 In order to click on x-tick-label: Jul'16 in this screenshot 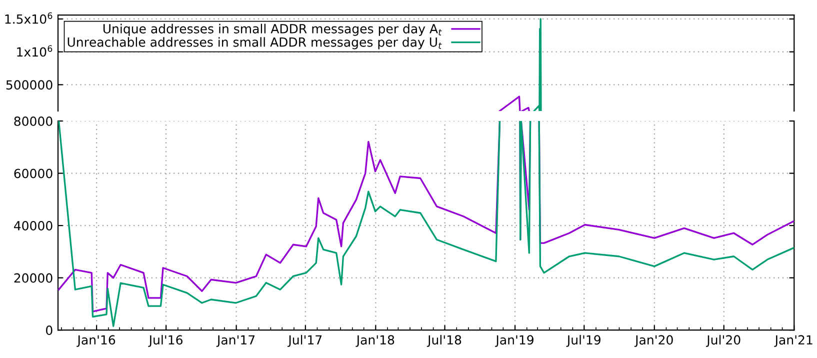, I will do `click(165, 340)`.